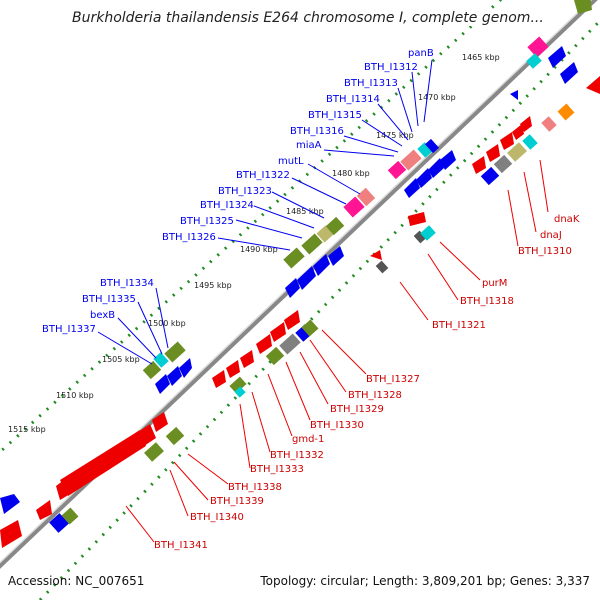 The image size is (600, 600). I want to click on gene-label: BTH_I1332, so click(297, 455).